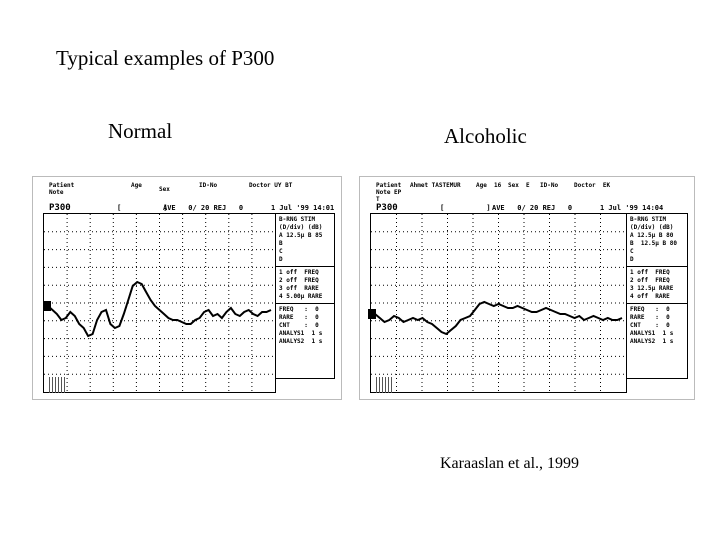 The height and width of the screenshot is (540, 720). Describe the element at coordinates (435, 185) in the screenshot. I see `header-name: Ahmet TASTEMUR` at that location.